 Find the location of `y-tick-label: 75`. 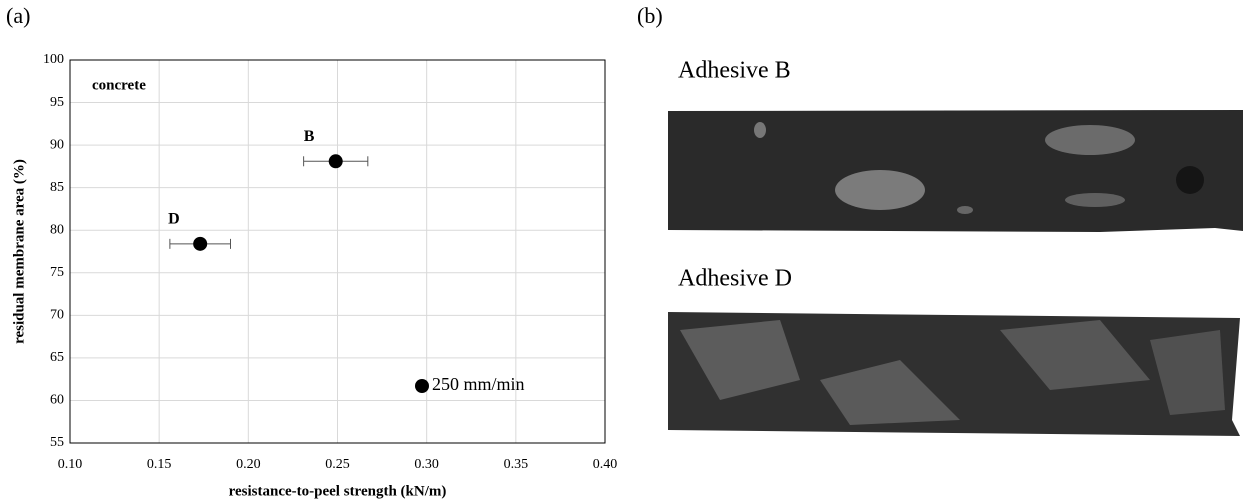

y-tick-label: 75 is located at coordinates (57, 272).